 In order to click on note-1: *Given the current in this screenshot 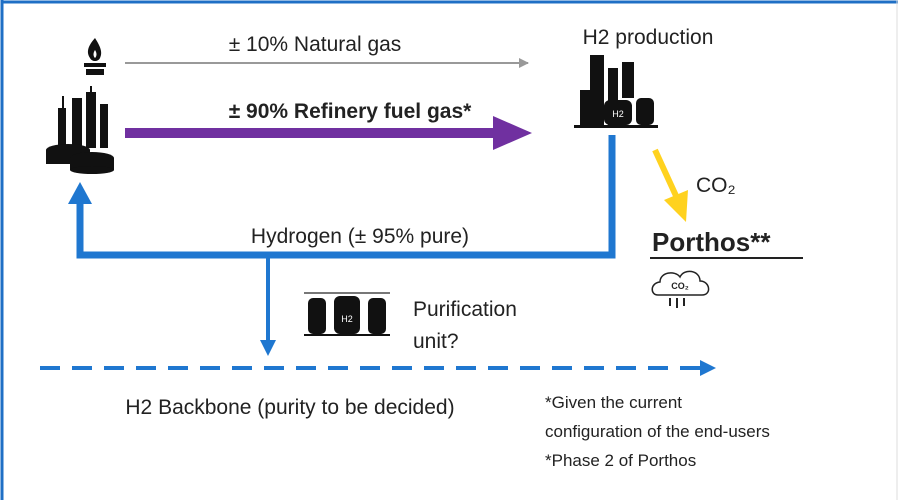, I will do `click(613, 402)`.